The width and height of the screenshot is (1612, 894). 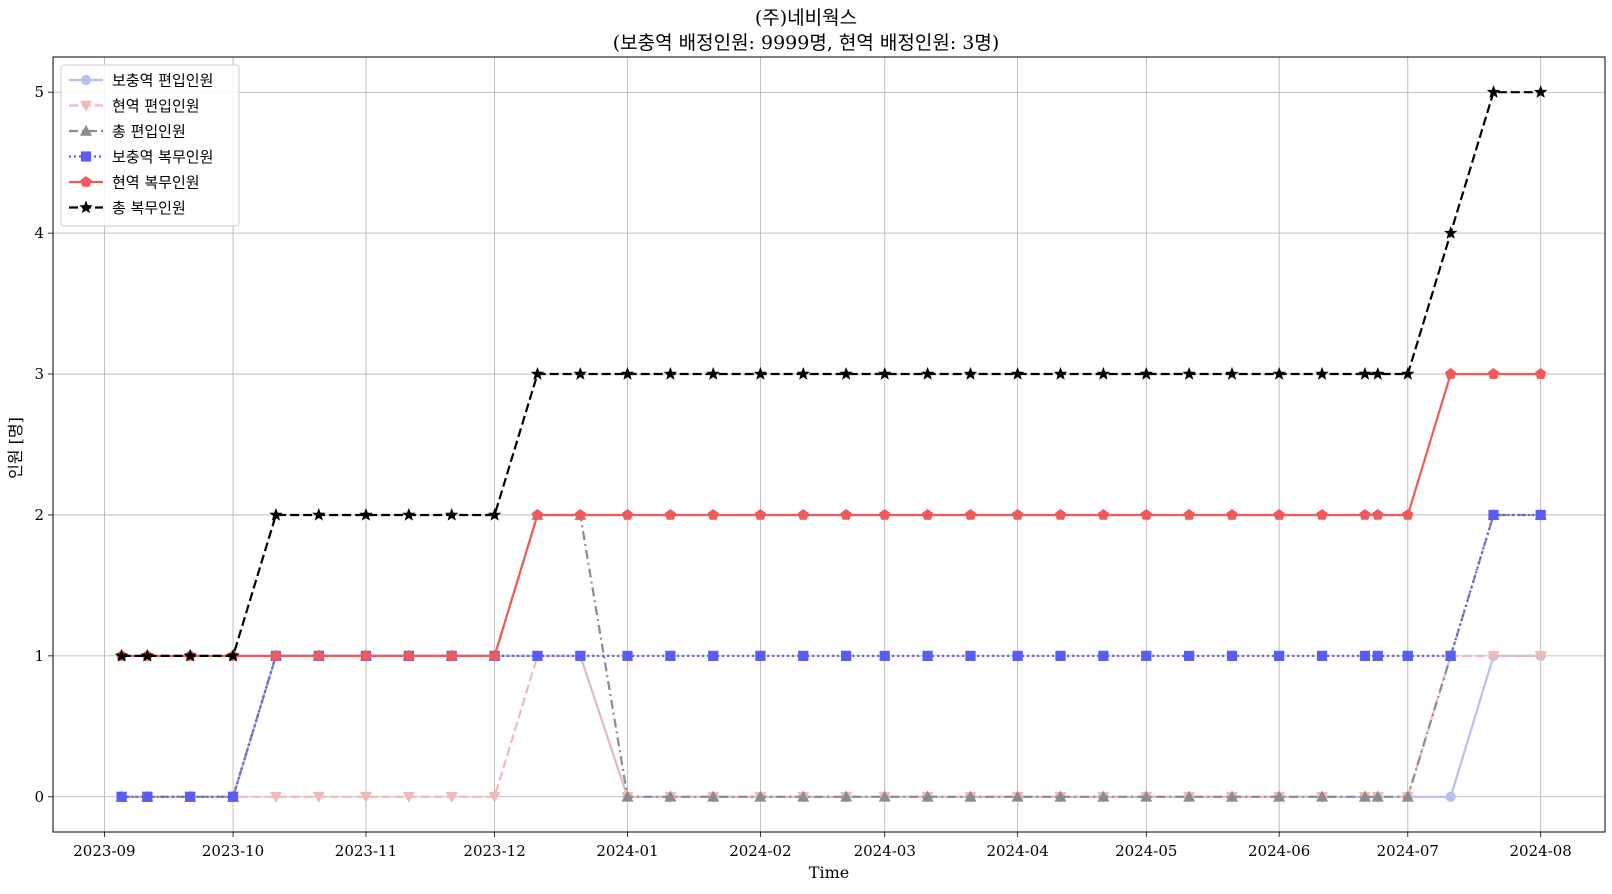 I want to click on legend-label: 총 편입인원, so click(x=149, y=132).